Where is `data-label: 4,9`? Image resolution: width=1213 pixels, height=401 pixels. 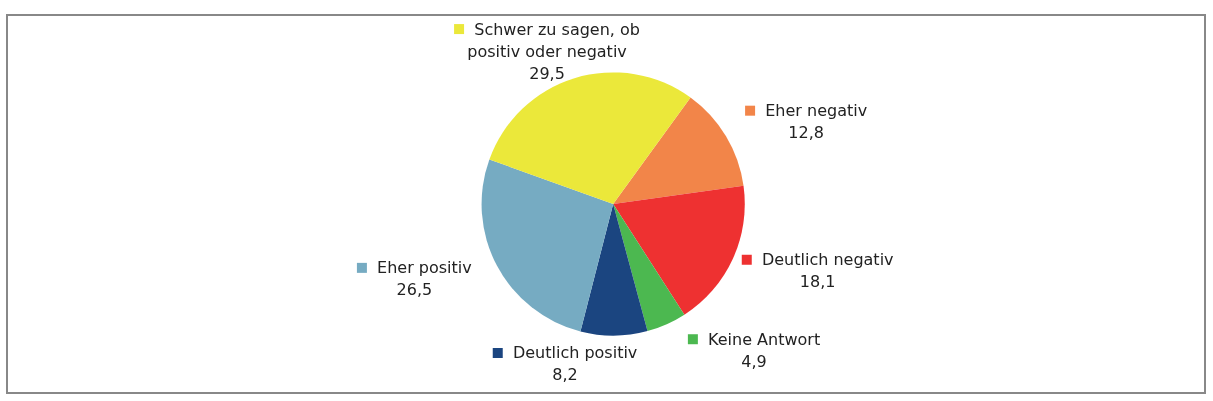 data-label: 4,9 is located at coordinates (754, 361).